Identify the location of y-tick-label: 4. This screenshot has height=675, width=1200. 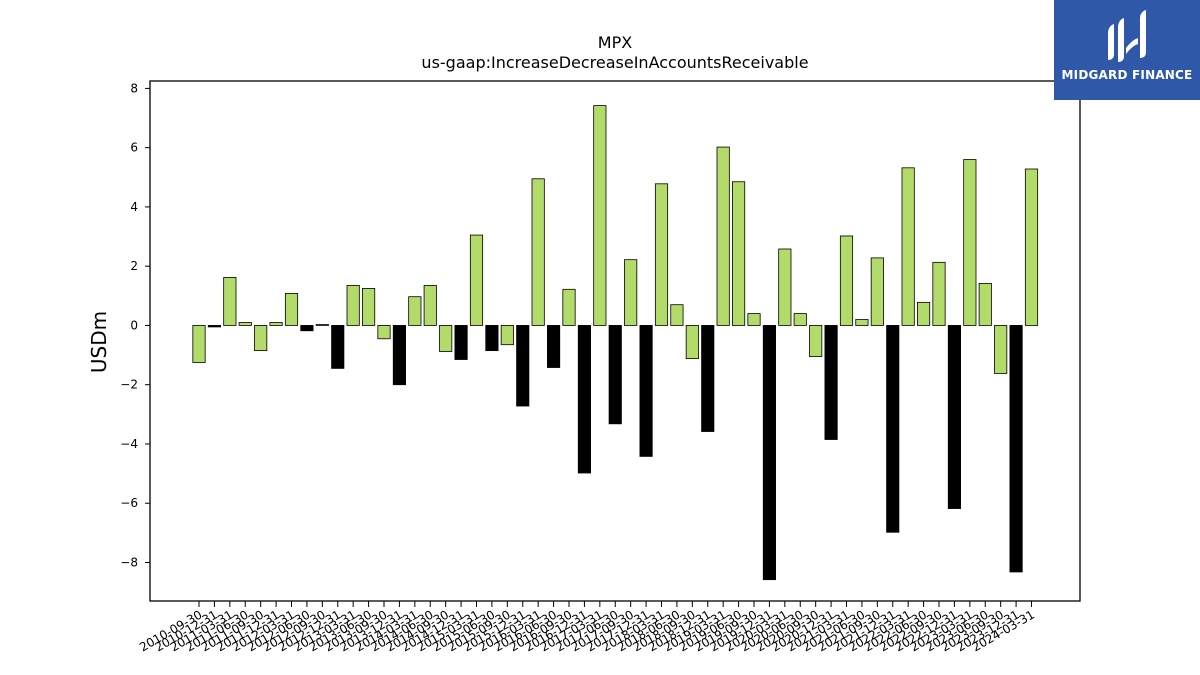
(134, 207).